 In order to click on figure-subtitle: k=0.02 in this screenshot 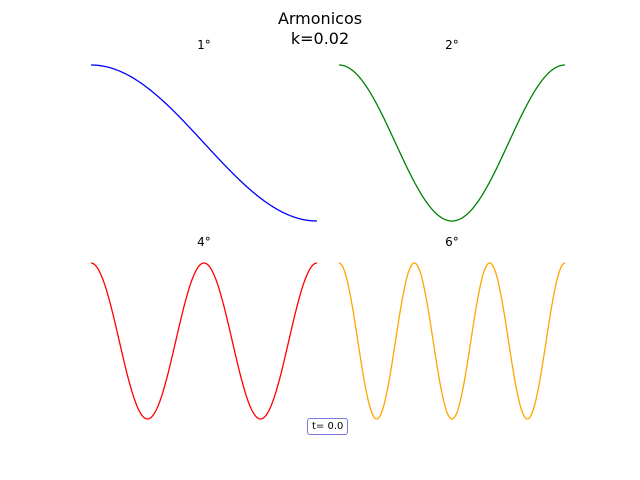, I will do `click(320, 38)`.